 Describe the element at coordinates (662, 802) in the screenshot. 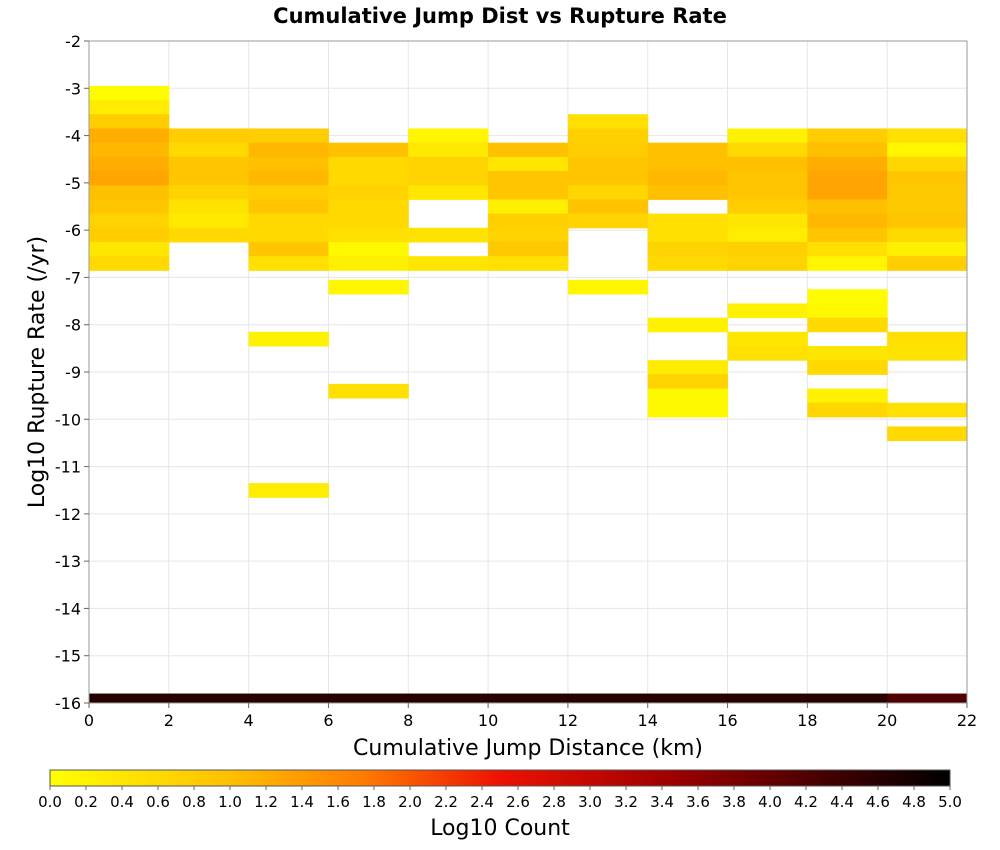

I see `colorbar-tick-label: 3.4` at that location.